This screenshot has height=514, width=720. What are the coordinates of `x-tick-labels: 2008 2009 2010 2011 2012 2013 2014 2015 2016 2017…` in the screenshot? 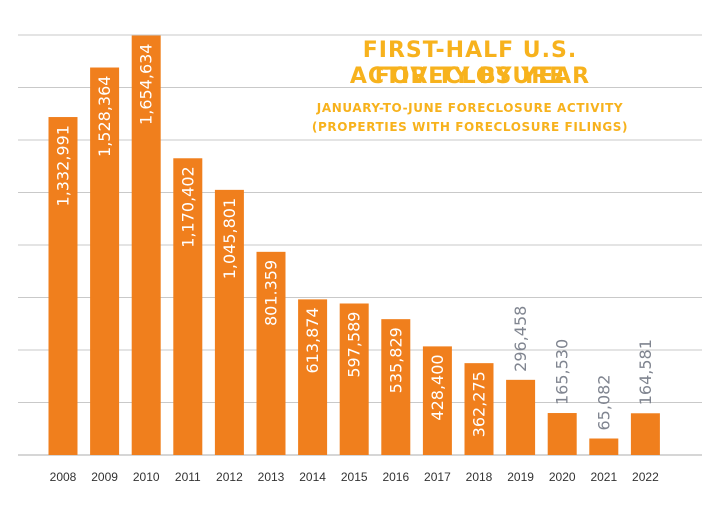 It's located at (354, 477).